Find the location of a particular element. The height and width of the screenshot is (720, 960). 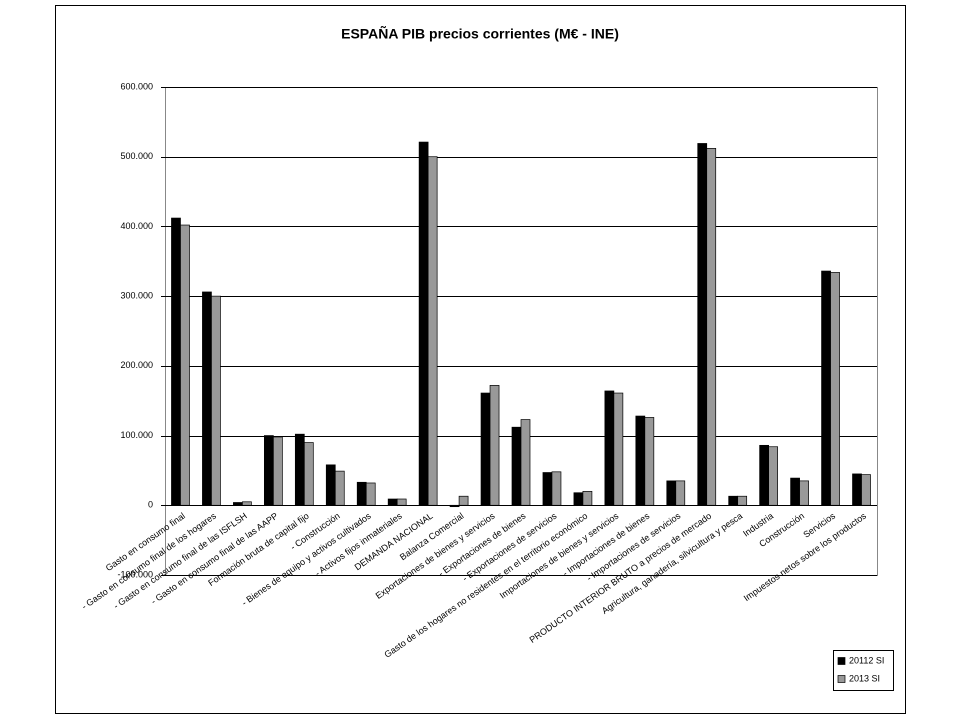

y-tick-label: 200.000 is located at coordinates (136, 365).